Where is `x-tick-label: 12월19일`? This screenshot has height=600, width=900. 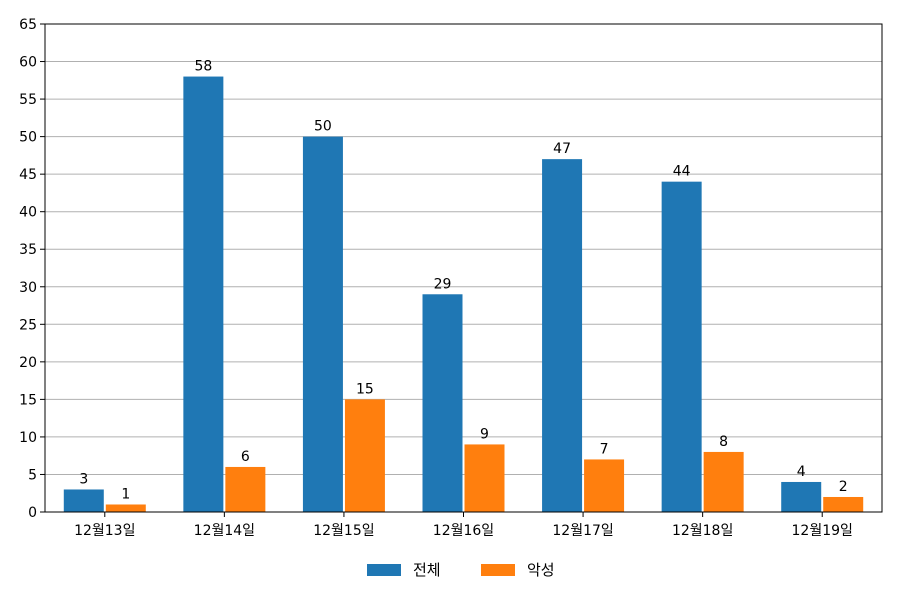 x-tick-label: 12월19일 is located at coordinates (822, 531).